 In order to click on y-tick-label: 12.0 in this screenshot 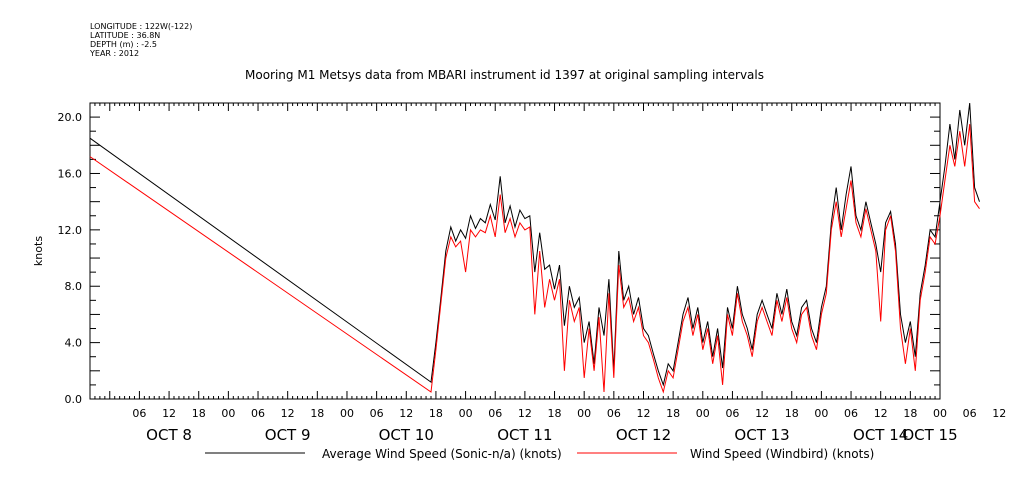, I will do `click(70, 230)`.